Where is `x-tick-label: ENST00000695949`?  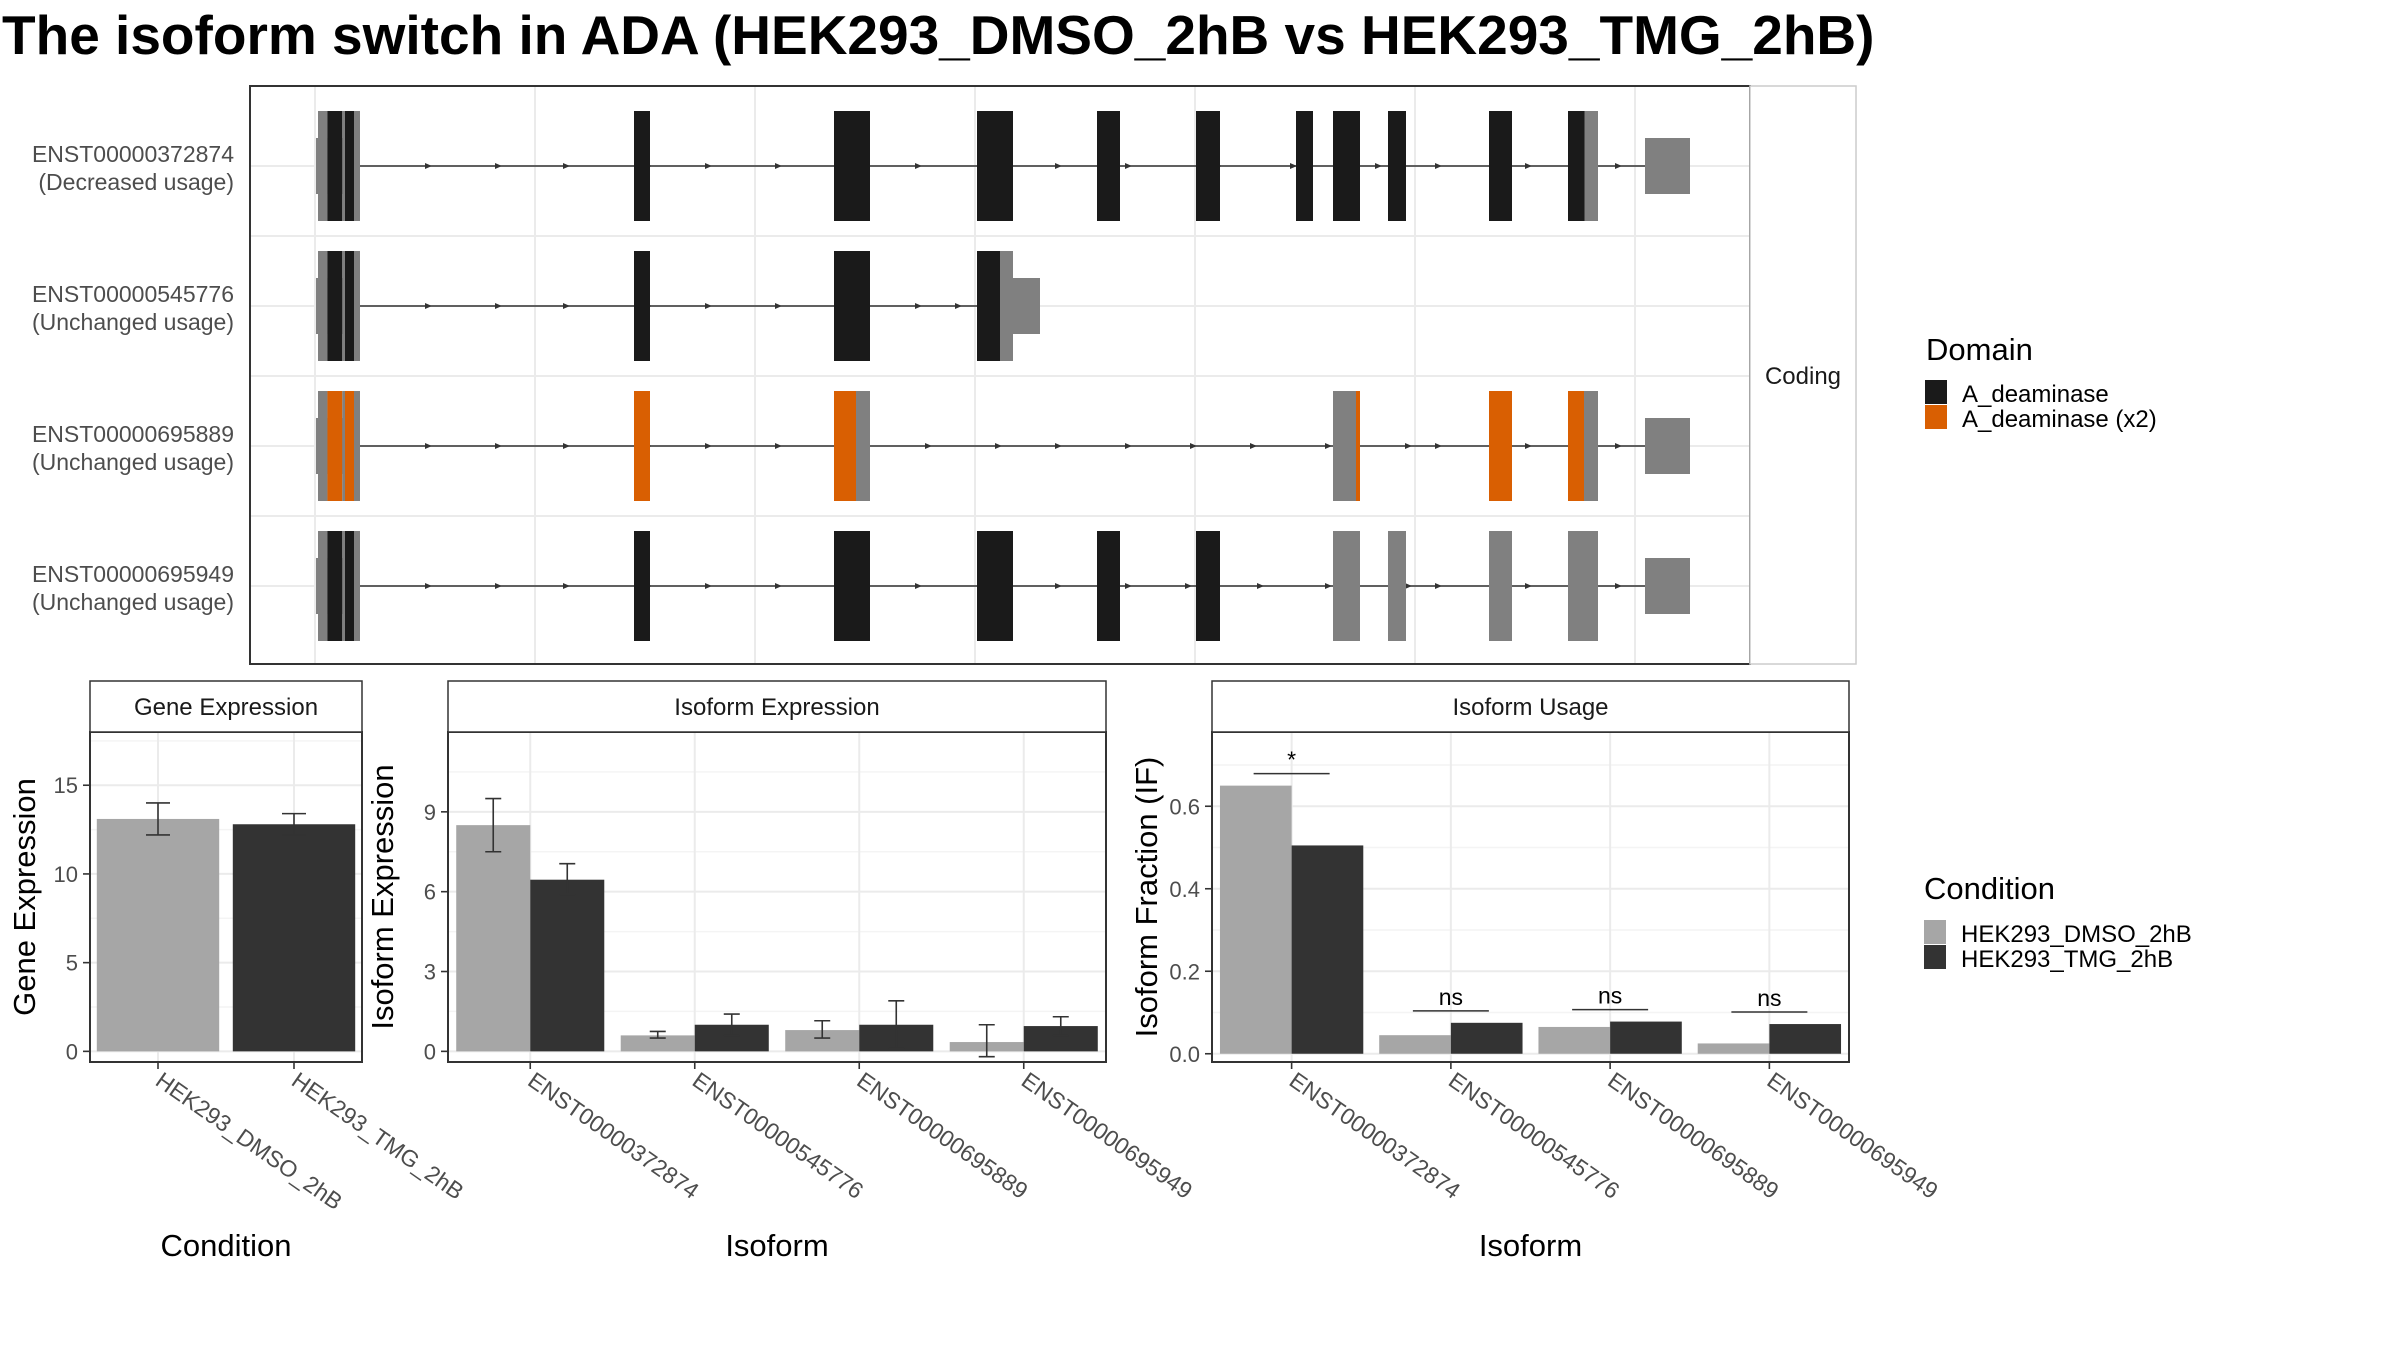 x-tick-label: ENST00000695949 is located at coordinates (1107, 1135).